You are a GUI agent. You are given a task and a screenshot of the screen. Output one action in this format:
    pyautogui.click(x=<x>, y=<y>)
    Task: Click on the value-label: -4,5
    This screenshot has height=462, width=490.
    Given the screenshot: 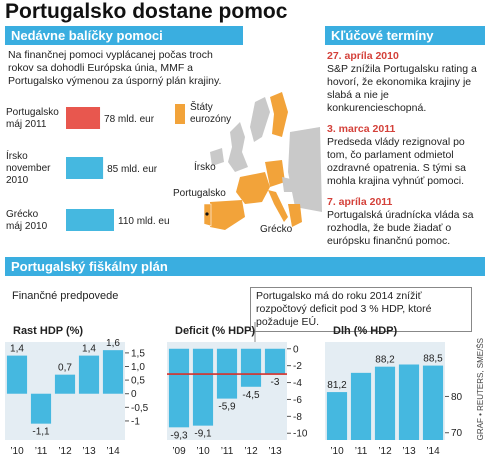 What is the action you would take?
    pyautogui.click(x=251, y=395)
    